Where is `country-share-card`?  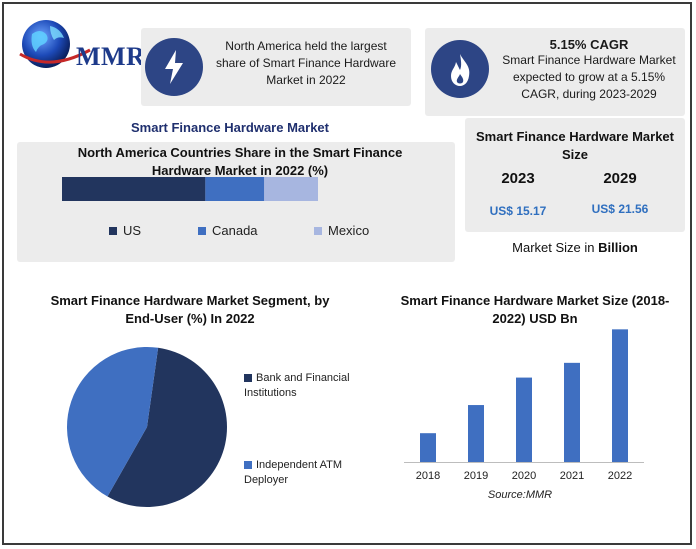 country-share-card is located at coordinates (236, 202).